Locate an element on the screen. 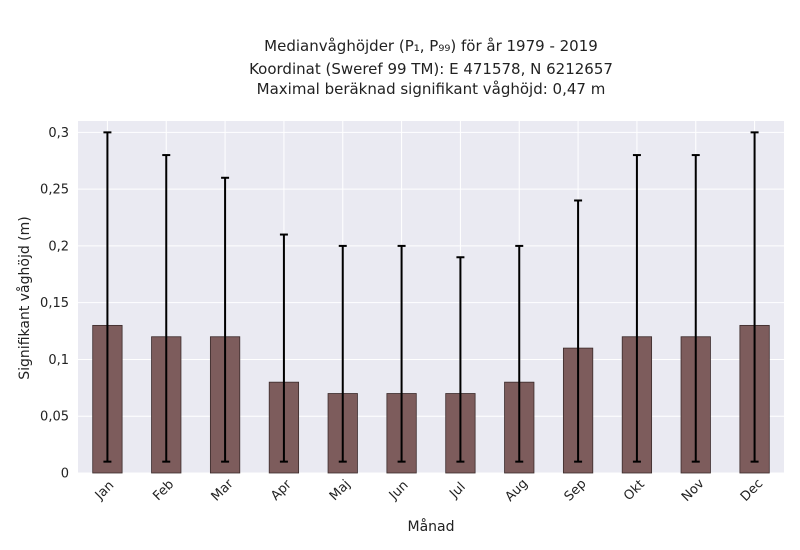 This screenshot has width=800, height=550. error-bar-mar is located at coordinates (225, 319).